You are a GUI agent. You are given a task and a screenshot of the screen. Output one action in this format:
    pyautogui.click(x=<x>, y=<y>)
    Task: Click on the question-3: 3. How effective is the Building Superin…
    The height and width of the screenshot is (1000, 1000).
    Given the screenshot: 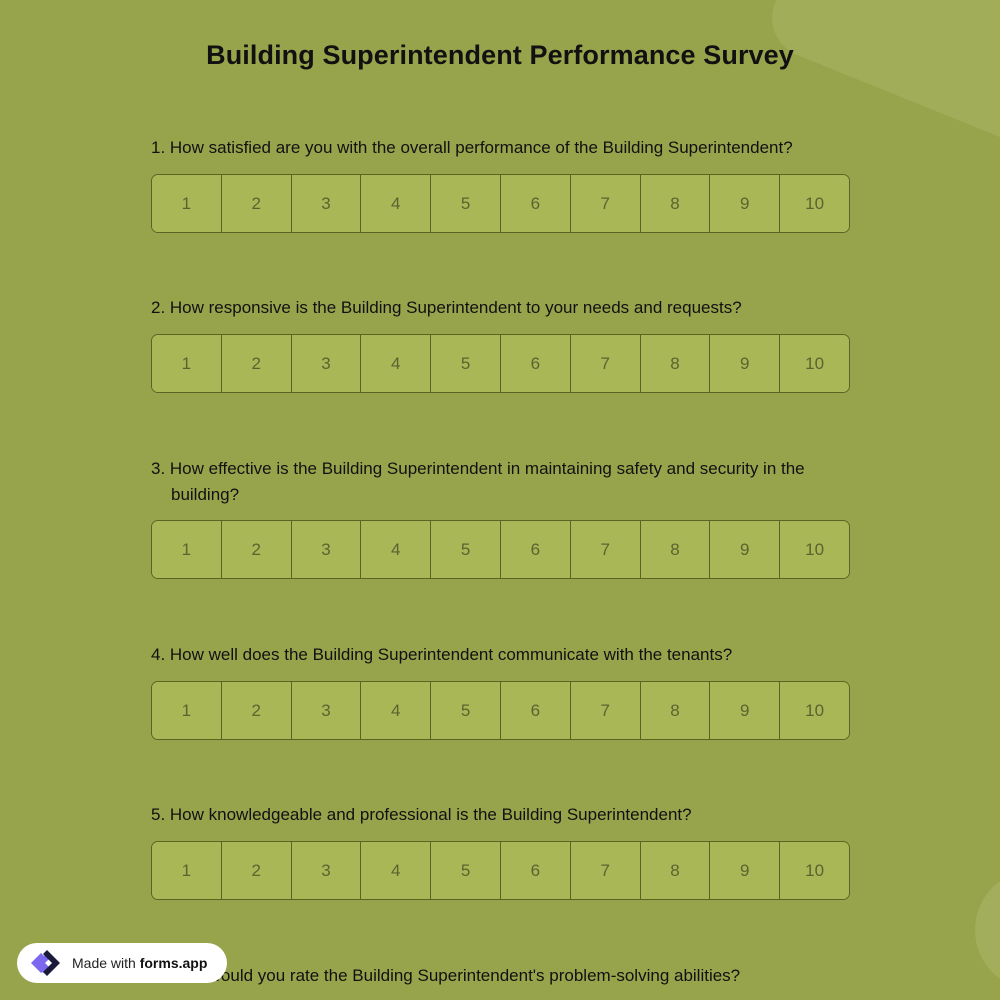 What is the action you would take?
    pyautogui.click(x=501, y=517)
    